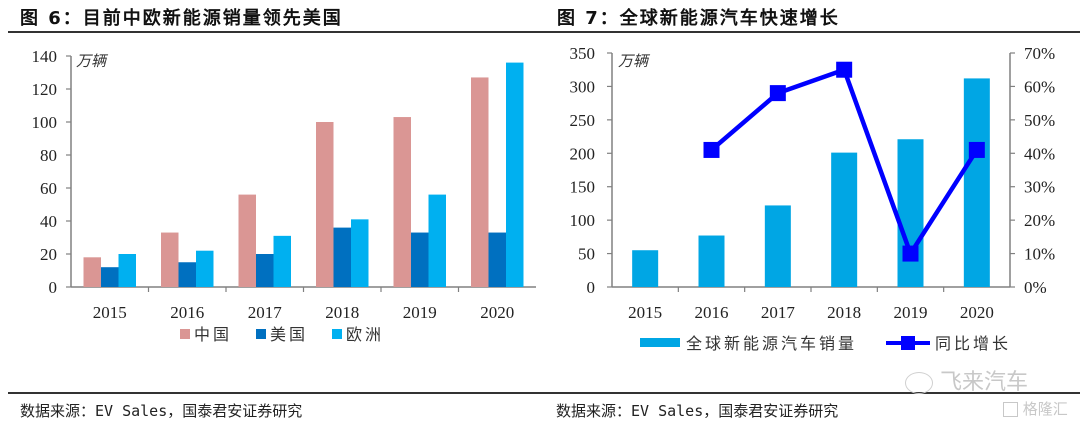 Image resolution: width=1080 pixels, height=424 pixels. Describe the element at coordinates (984, 382) in the screenshot. I see `wechat-account-name: 飞来汽车` at that location.